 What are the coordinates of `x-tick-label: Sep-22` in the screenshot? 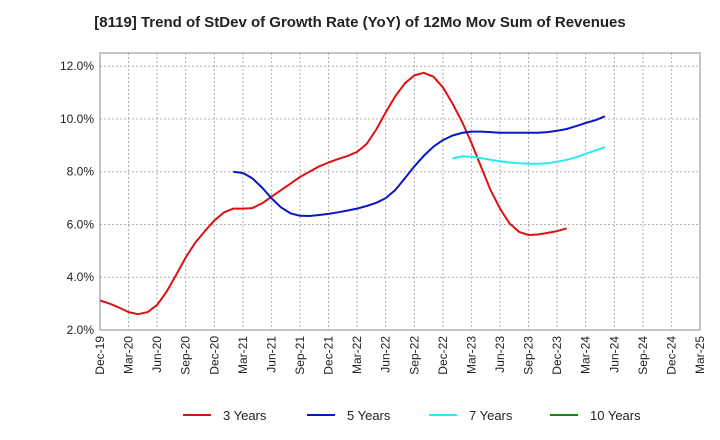 It's located at (414, 355).